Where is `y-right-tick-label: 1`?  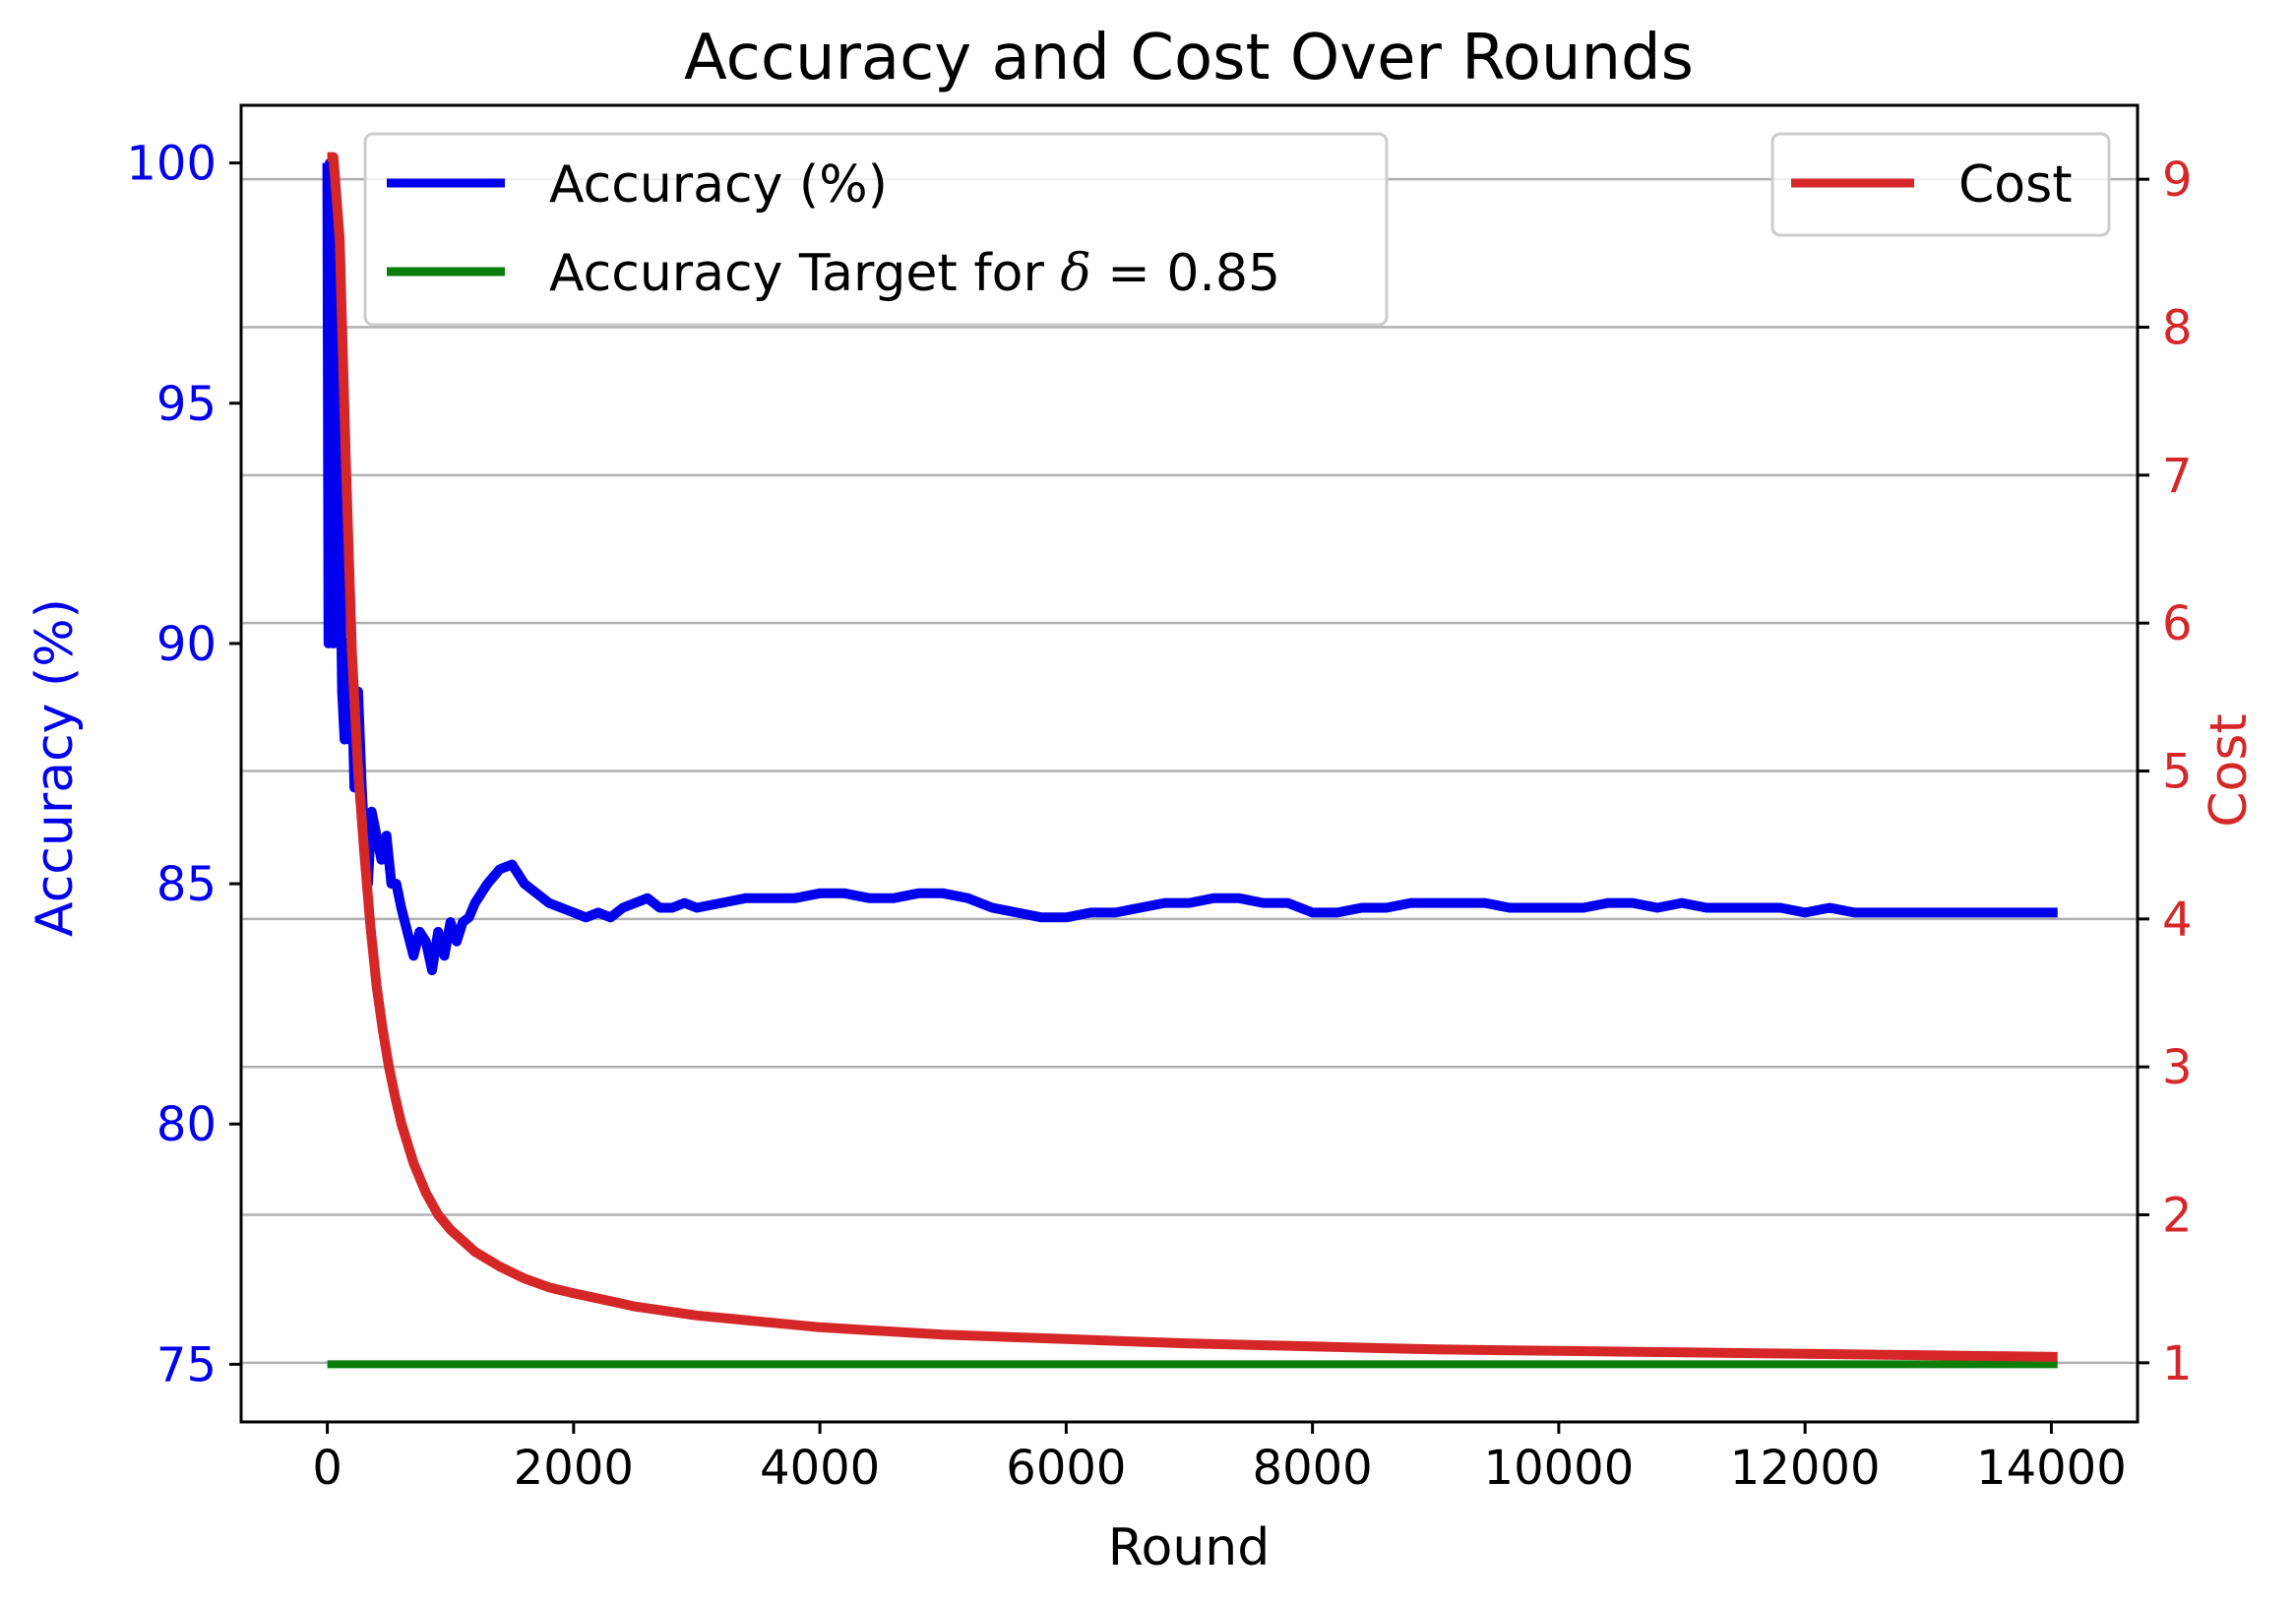 y-right-tick-label: 1 is located at coordinates (2177, 1363).